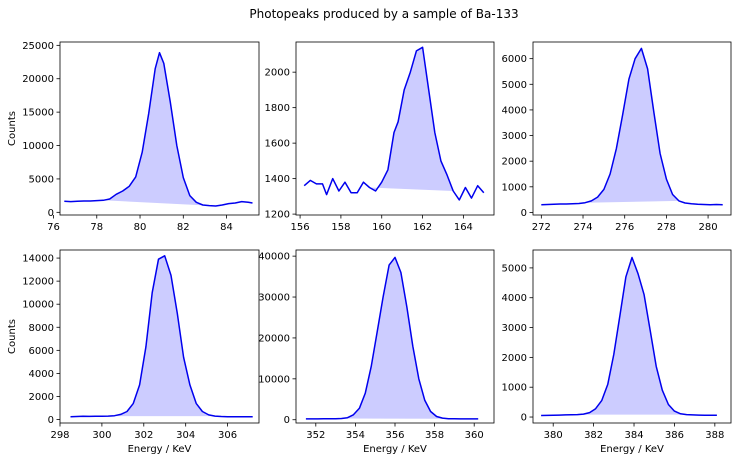 The image size is (736, 461). I want to click on y-tick-label: 1600, so click(277, 144).